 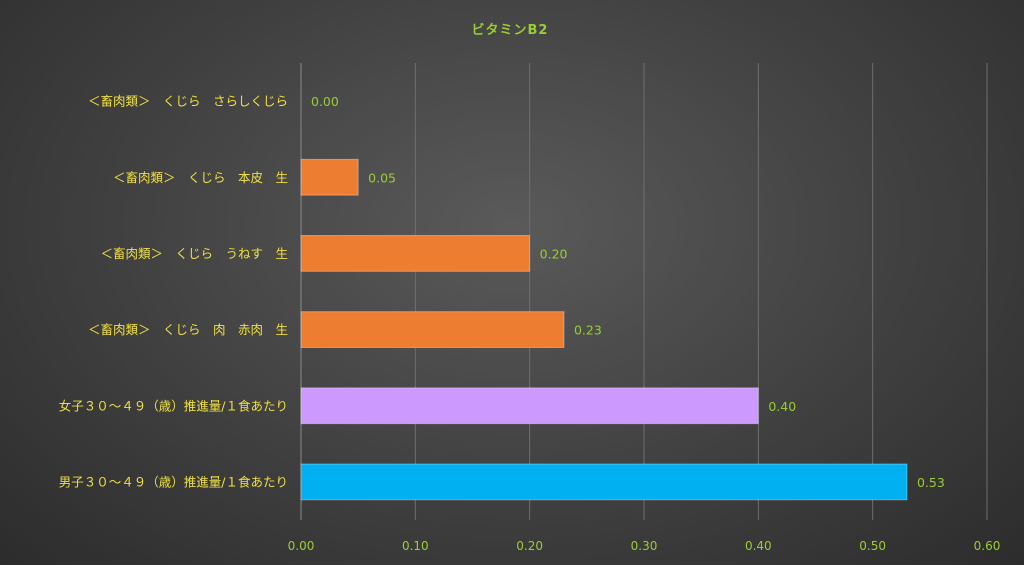 I want to click on category-label: ＜畜肉類＞ くじら 肉 赤肉 生, so click(x=188, y=329).